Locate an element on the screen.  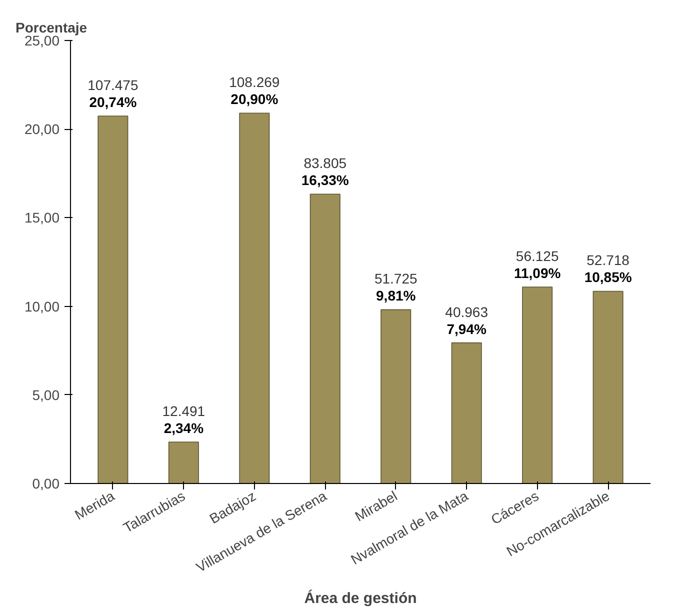
data-label: 7,94% is located at coordinates (466, 328).